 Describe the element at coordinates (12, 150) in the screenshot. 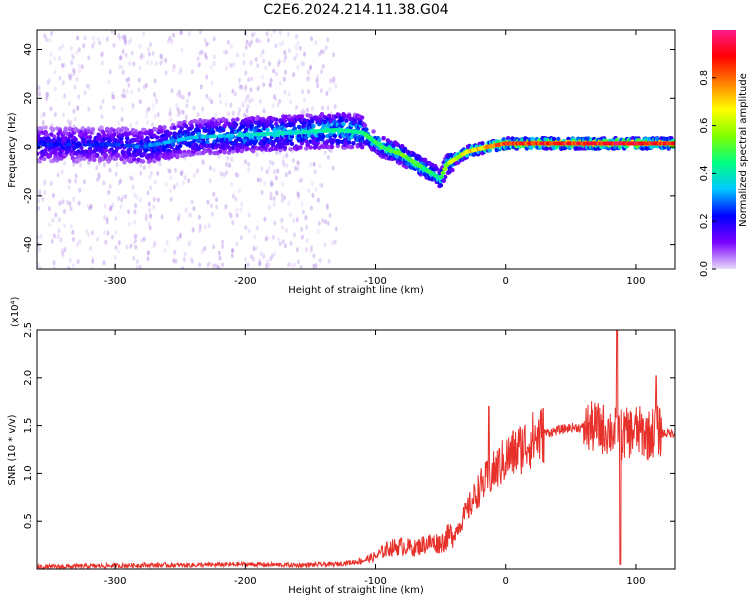

I see `spectrogram-ylabel: Frequency (Hz)` at that location.